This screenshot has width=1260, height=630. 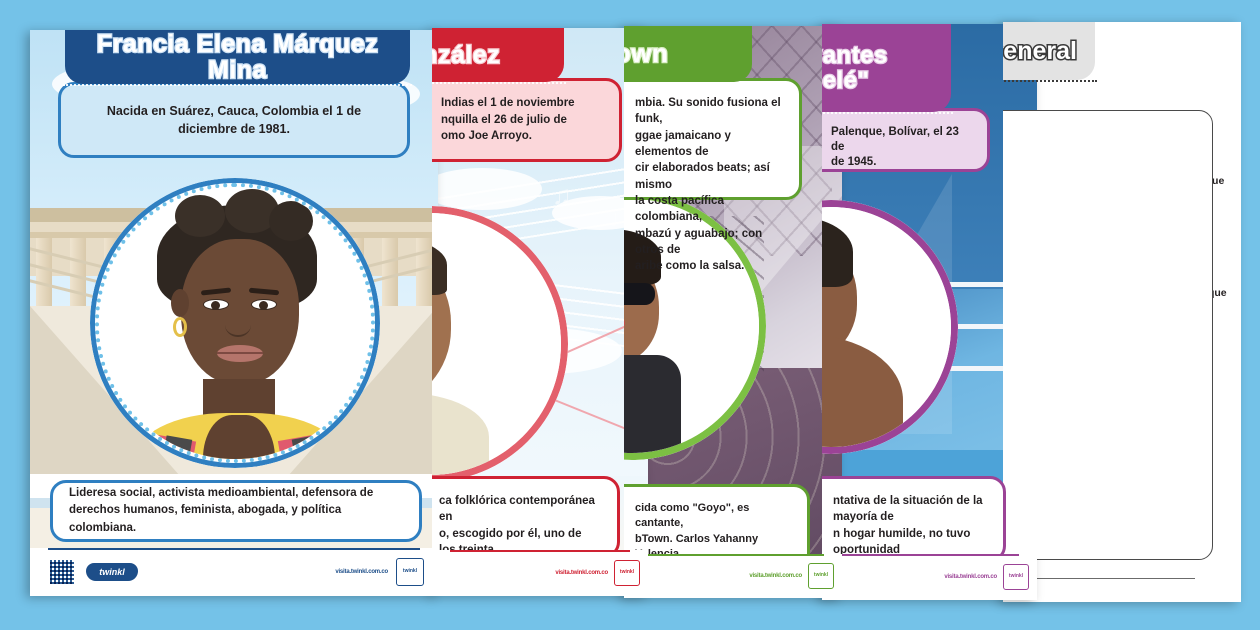 I want to click on ribbon-francia-marquez: Francia Elena Márquez Mina, so click(x=237, y=57).